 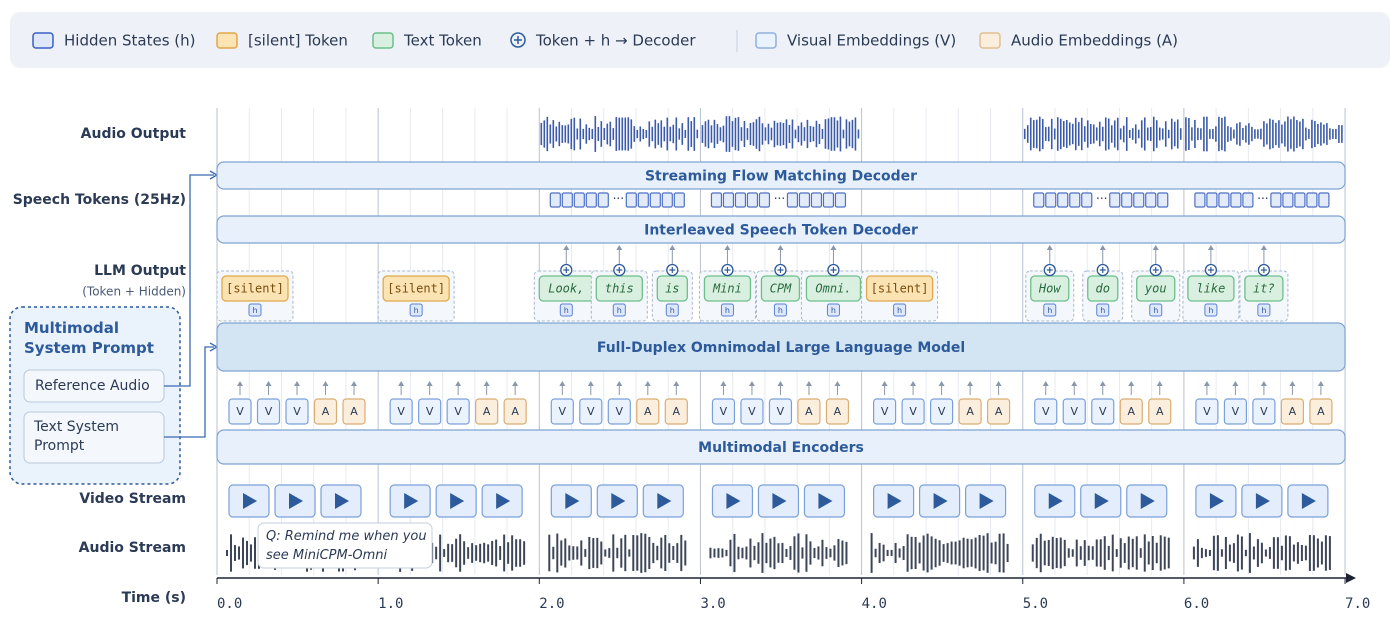 What do you see at coordinates (1264, 289) in the screenshot?
I see `token-text: it?` at bounding box center [1264, 289].